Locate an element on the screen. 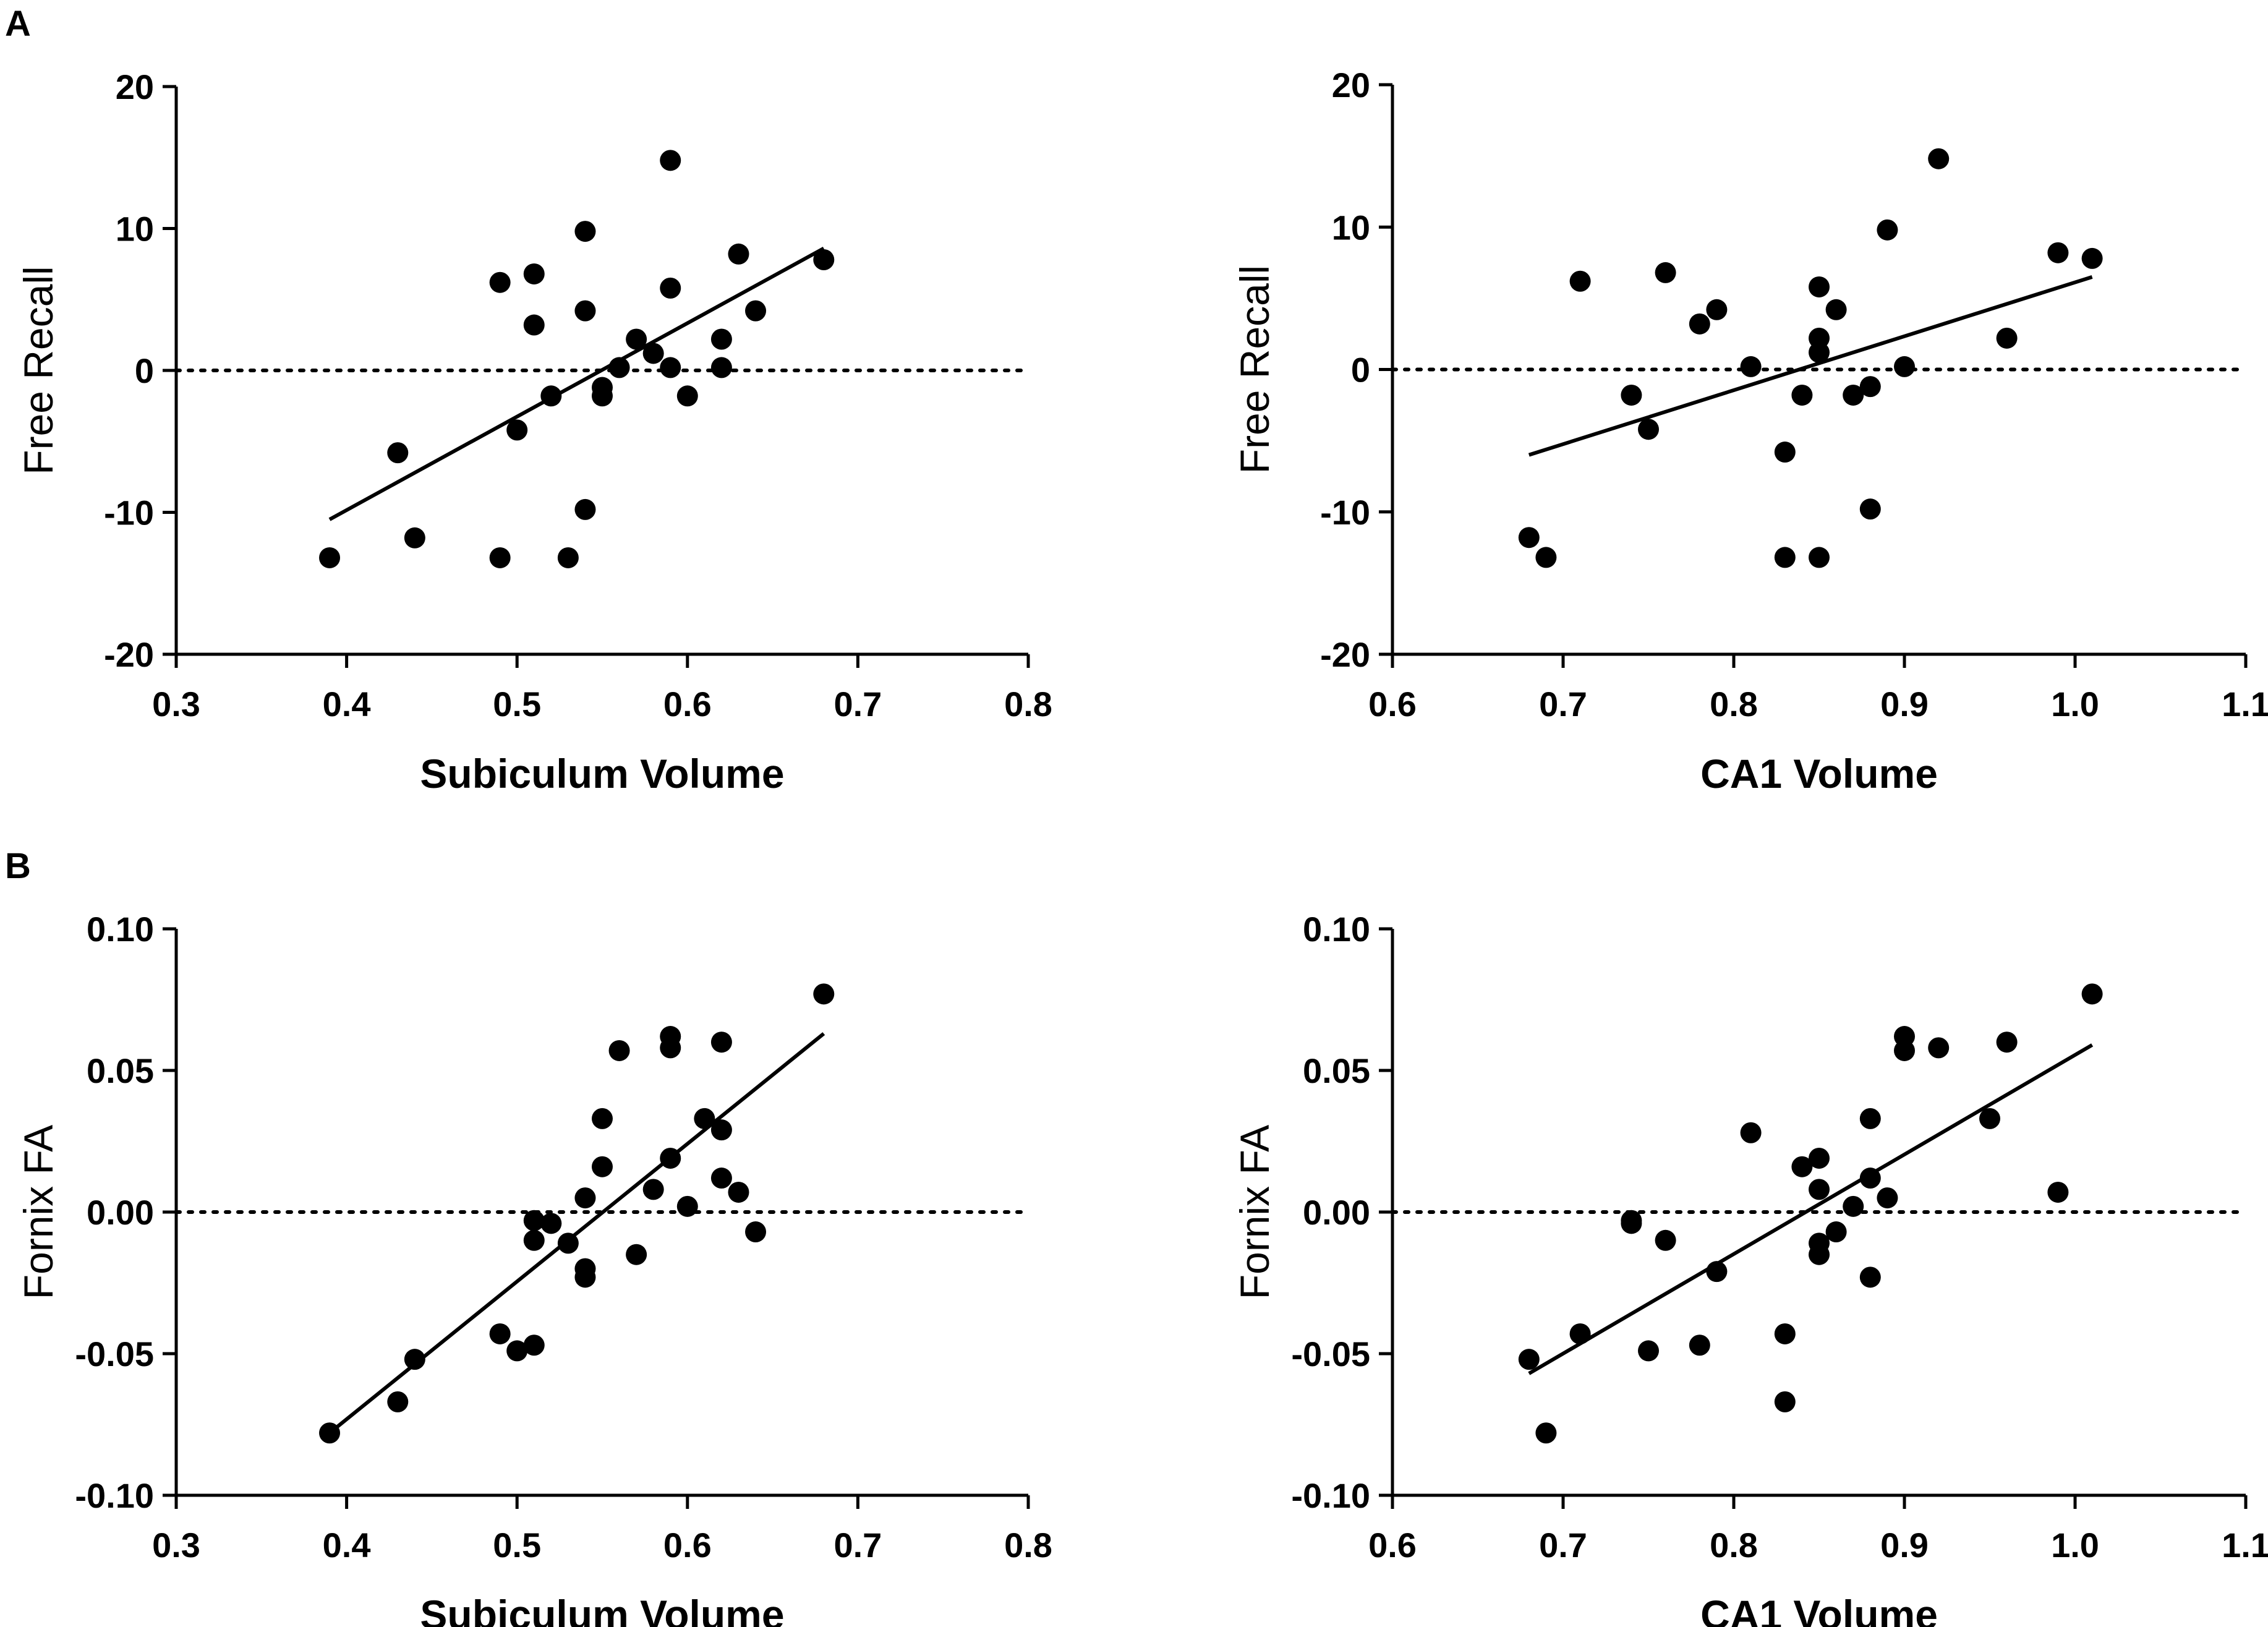 The image size is (2268, 1627). y-tick-label: 10 is located at coordinates (135, 229).